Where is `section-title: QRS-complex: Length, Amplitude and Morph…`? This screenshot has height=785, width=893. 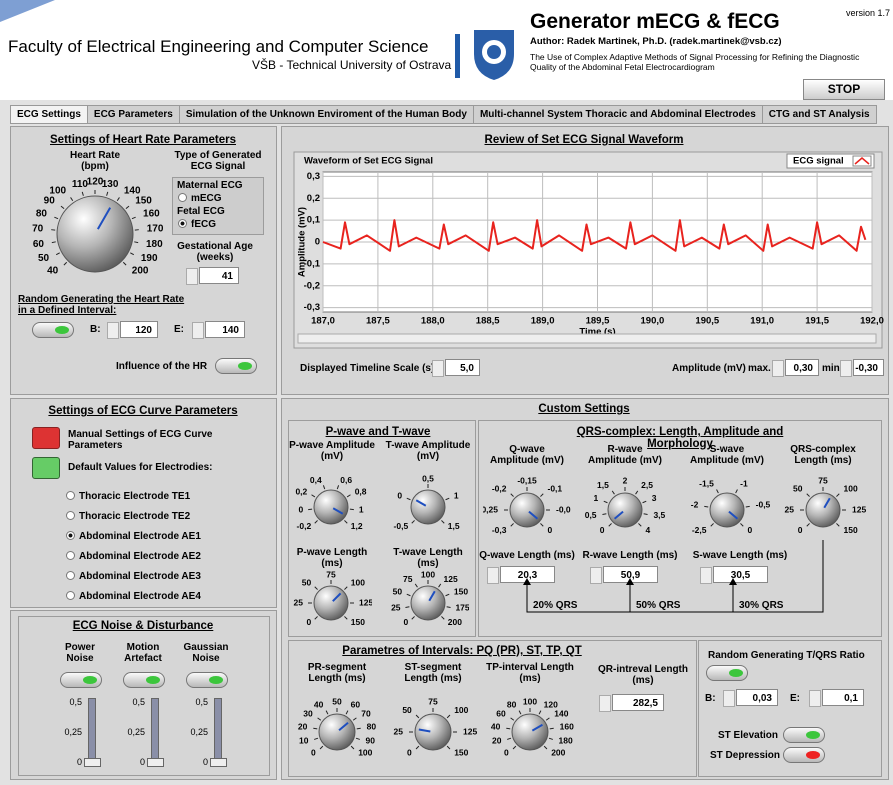
section-title: QRS-complex: Length, Amplitude and Morph… is located at coordinates (680, 438).